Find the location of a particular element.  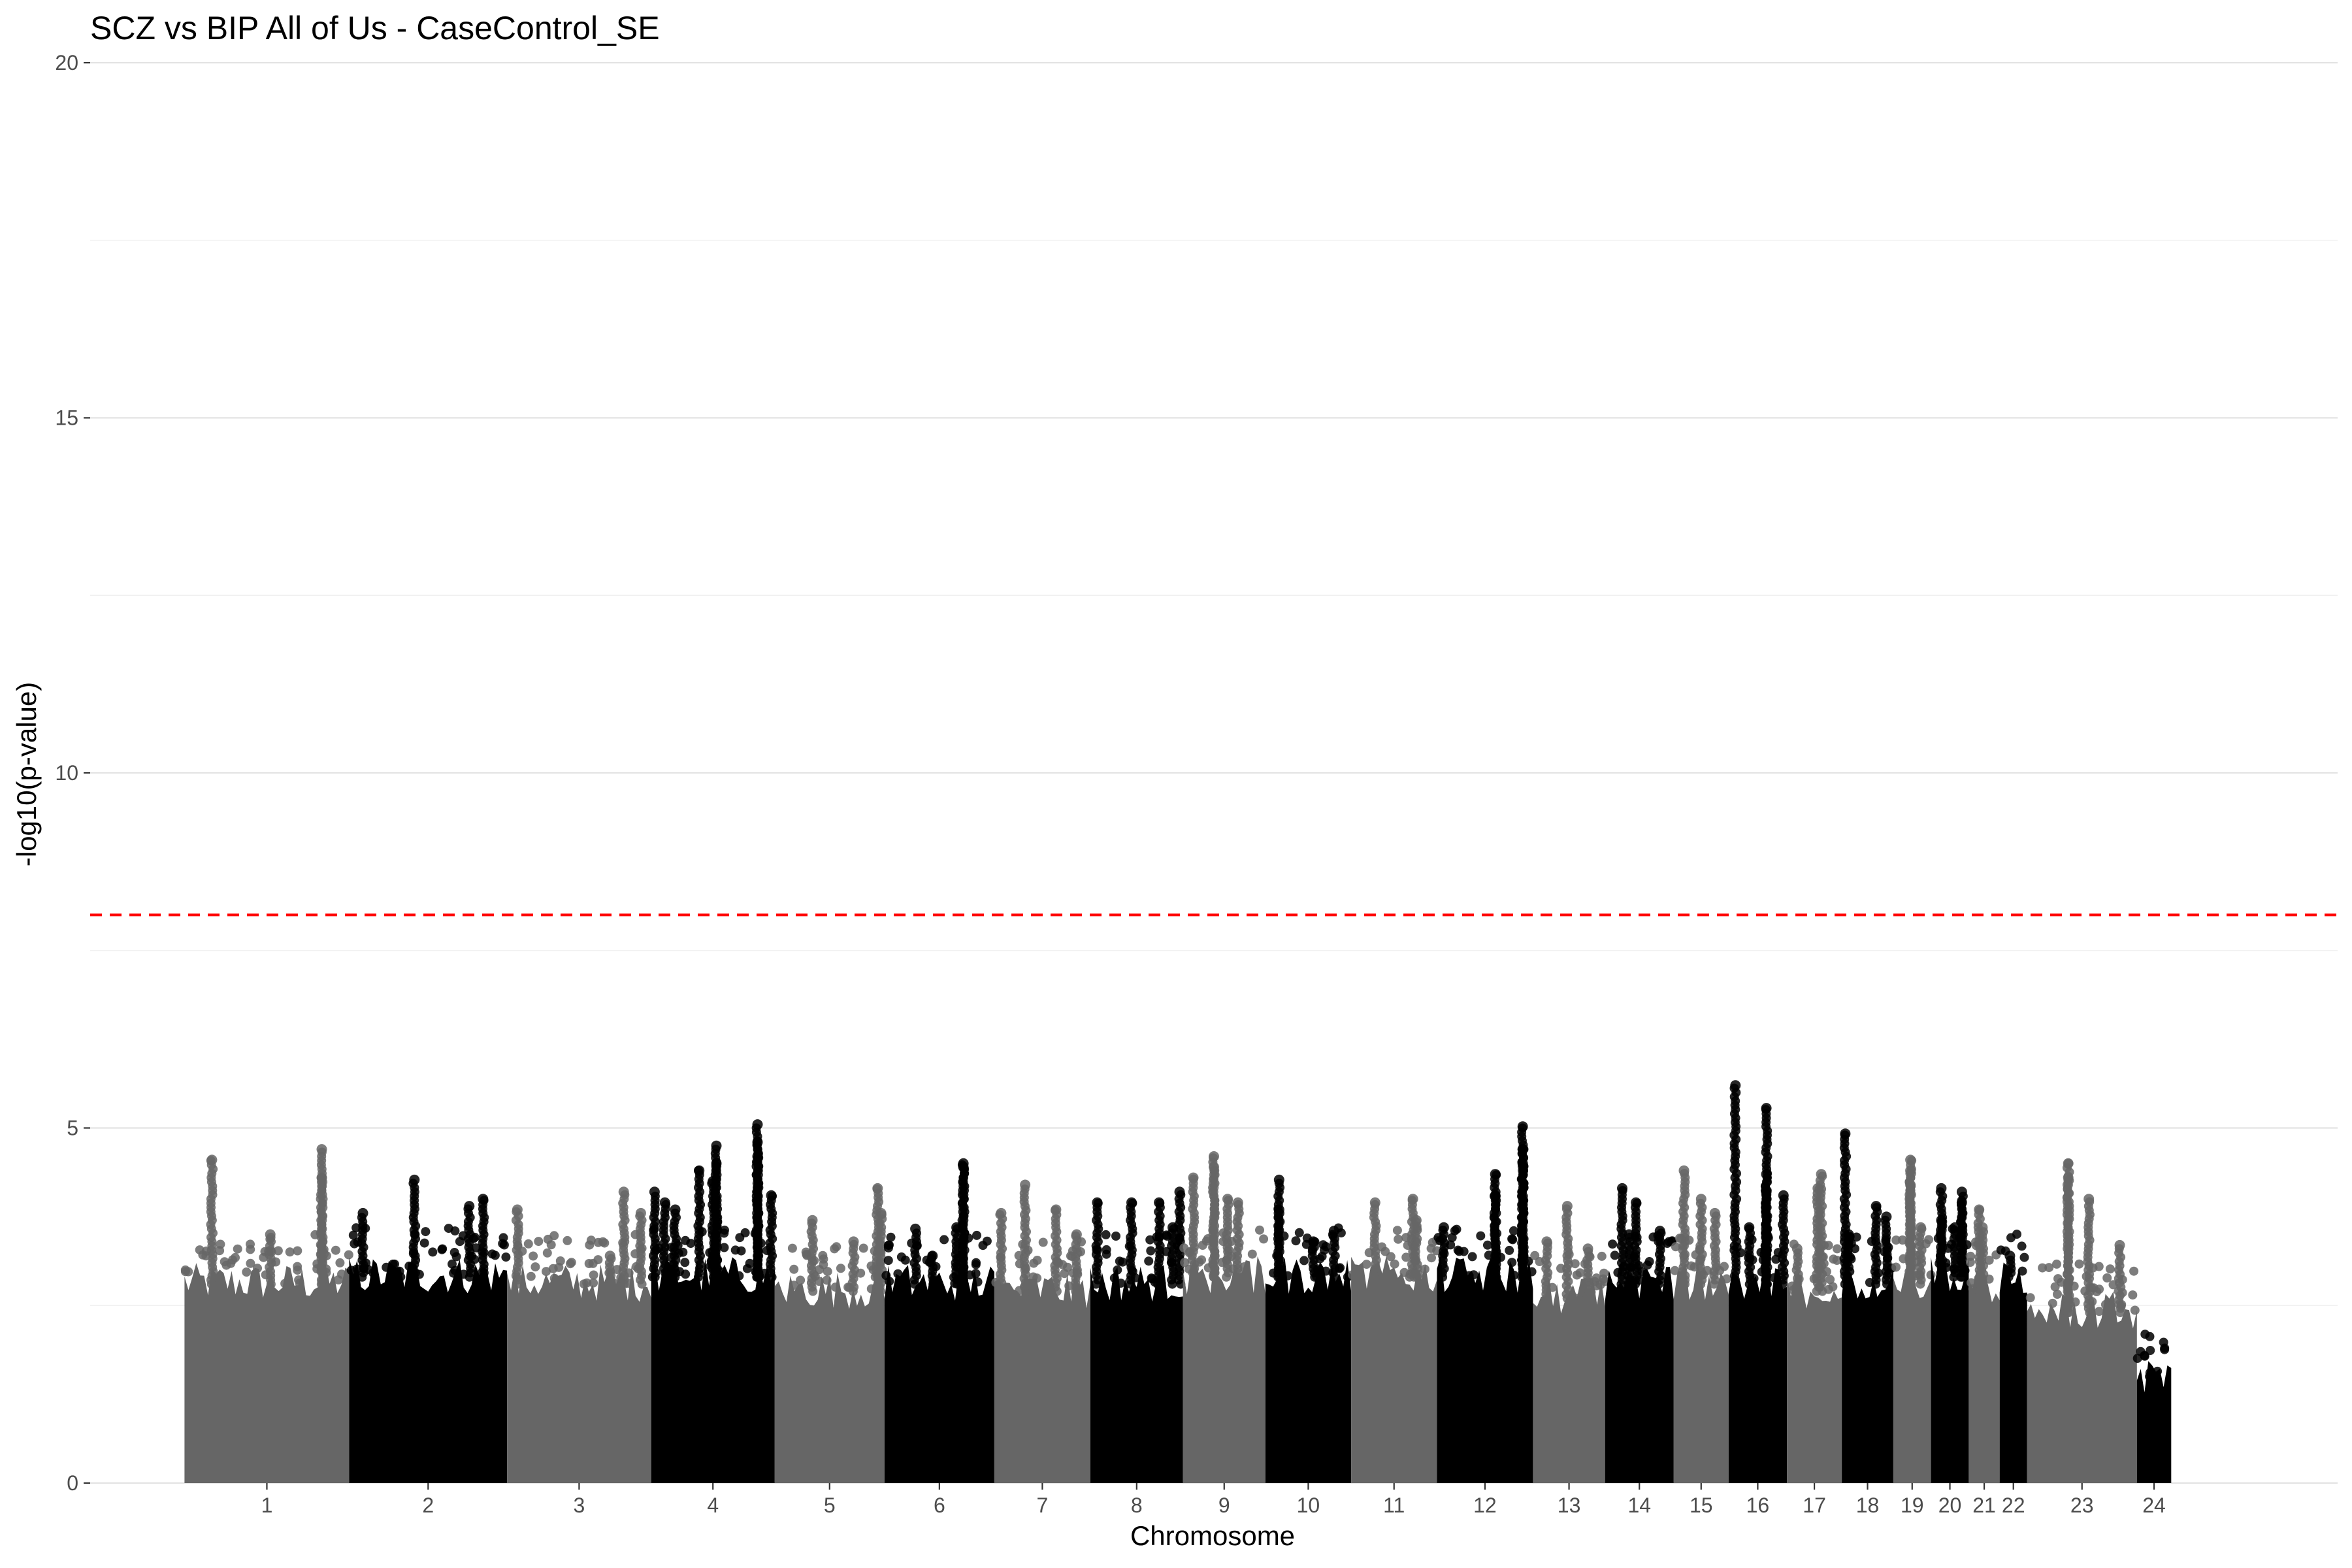

x-tick-label: 10 is located at coordinates (1308, 1505).